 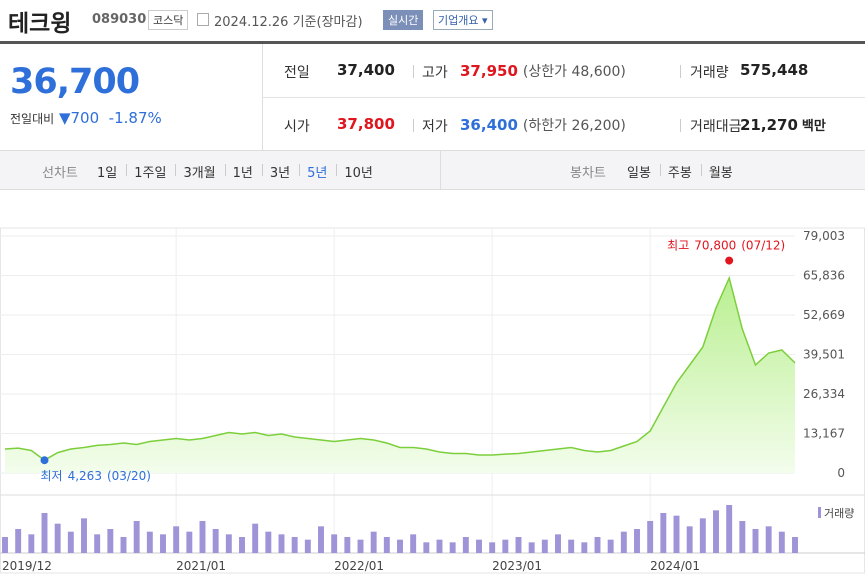 I want to click on company-info-button: 기업개요 ▾, so click(x=463, y=20).